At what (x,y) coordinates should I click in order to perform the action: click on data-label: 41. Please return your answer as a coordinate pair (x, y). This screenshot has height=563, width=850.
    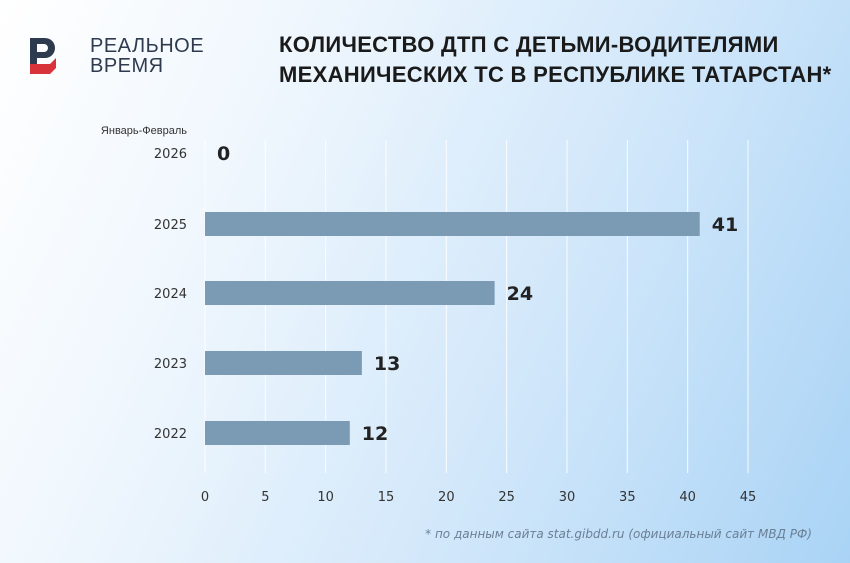
    Looking at the image, I should click on (725, 225).